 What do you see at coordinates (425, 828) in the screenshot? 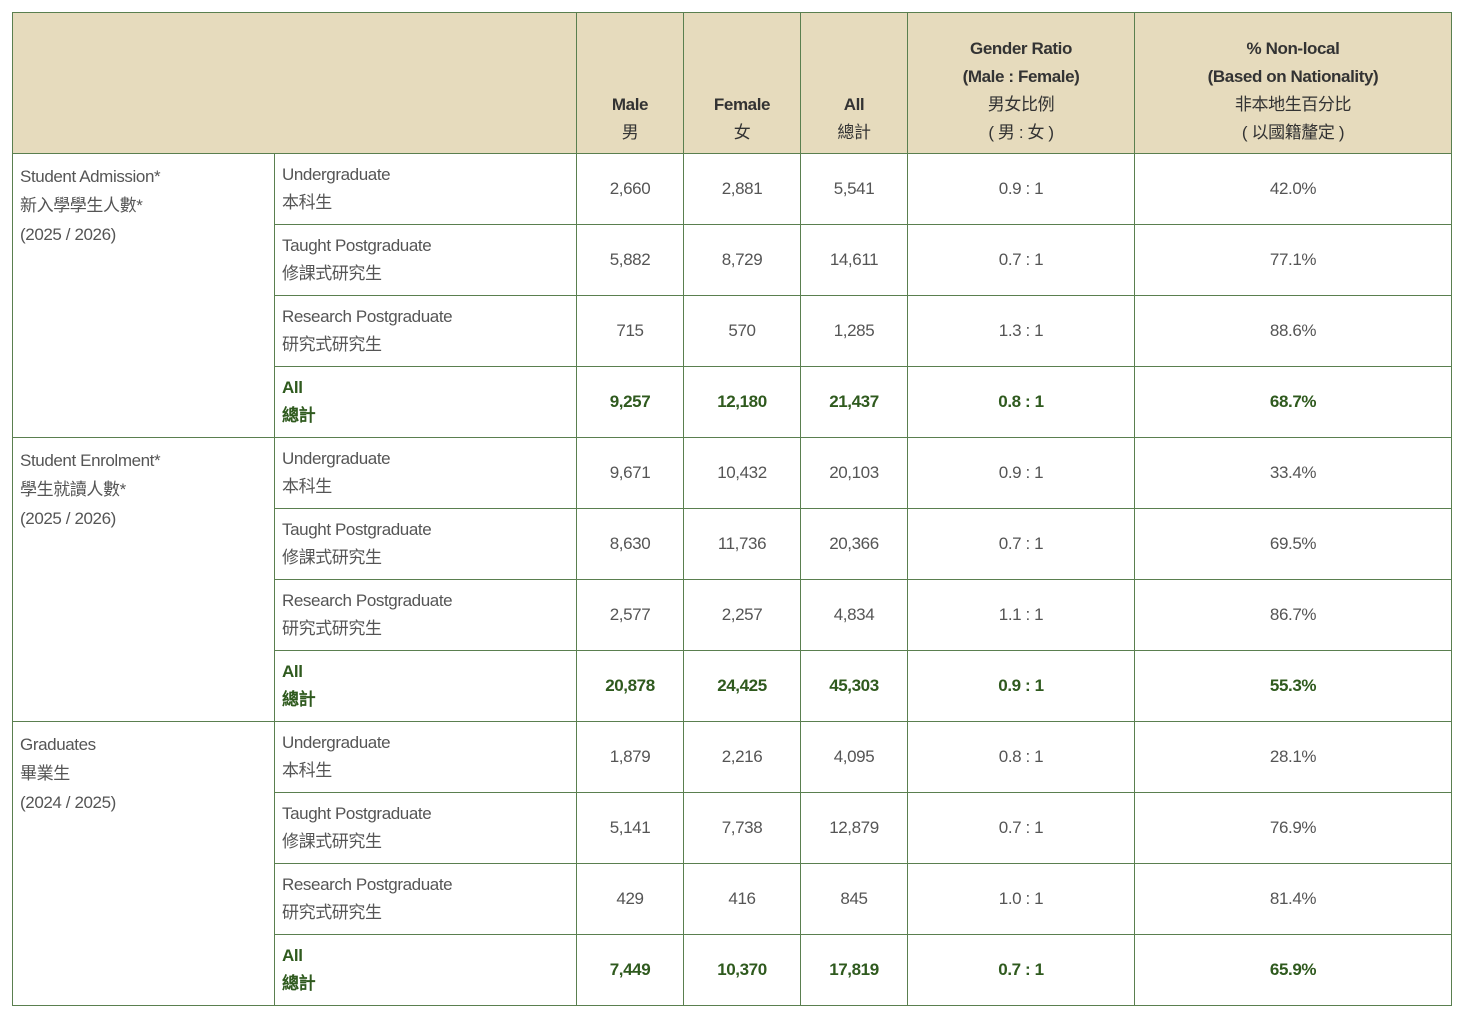
I see `category-cell: Taught Postgraduate 修課式研究生` at bounding box center [425, 828].